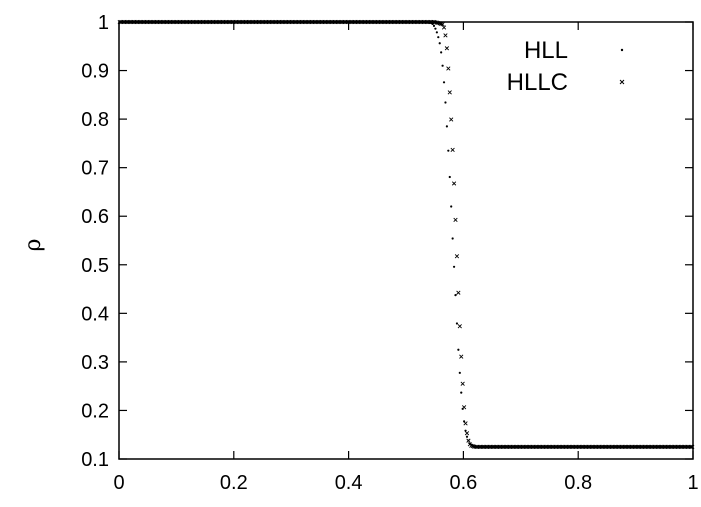 The width and height of the screenshot is (701, 507). Describe the element at coordinates (95, 169) in the screenshot. I see `y-tick-label: 0.7` at that location.